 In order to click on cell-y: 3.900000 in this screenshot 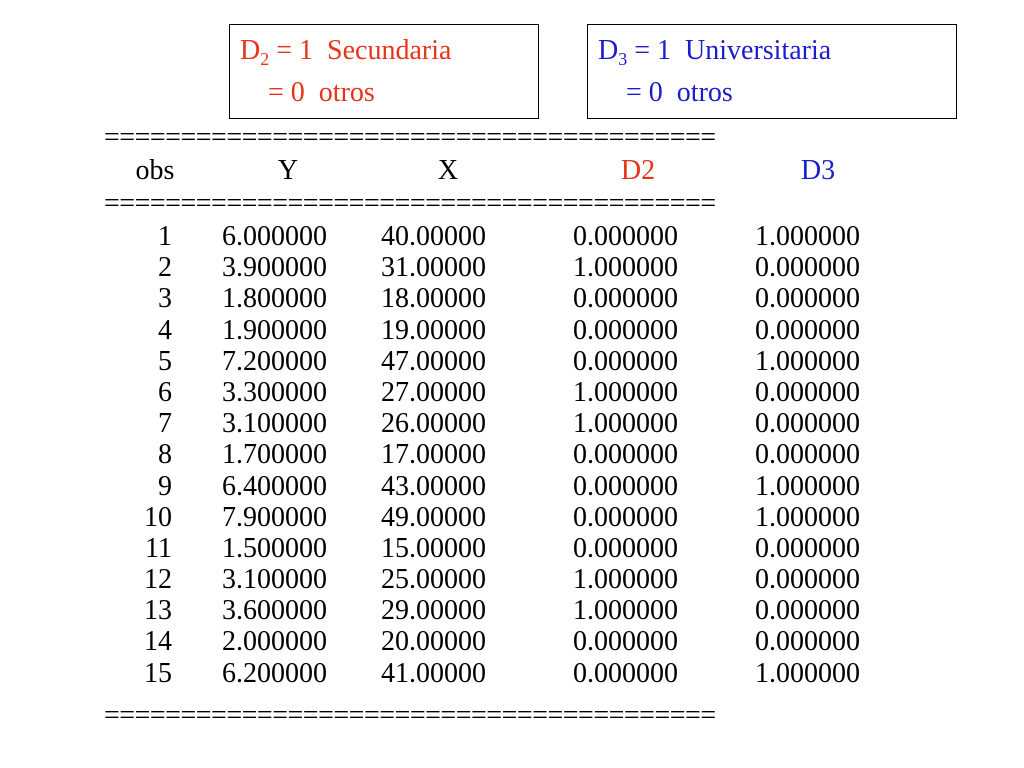, I will do `click(274, 268)`.